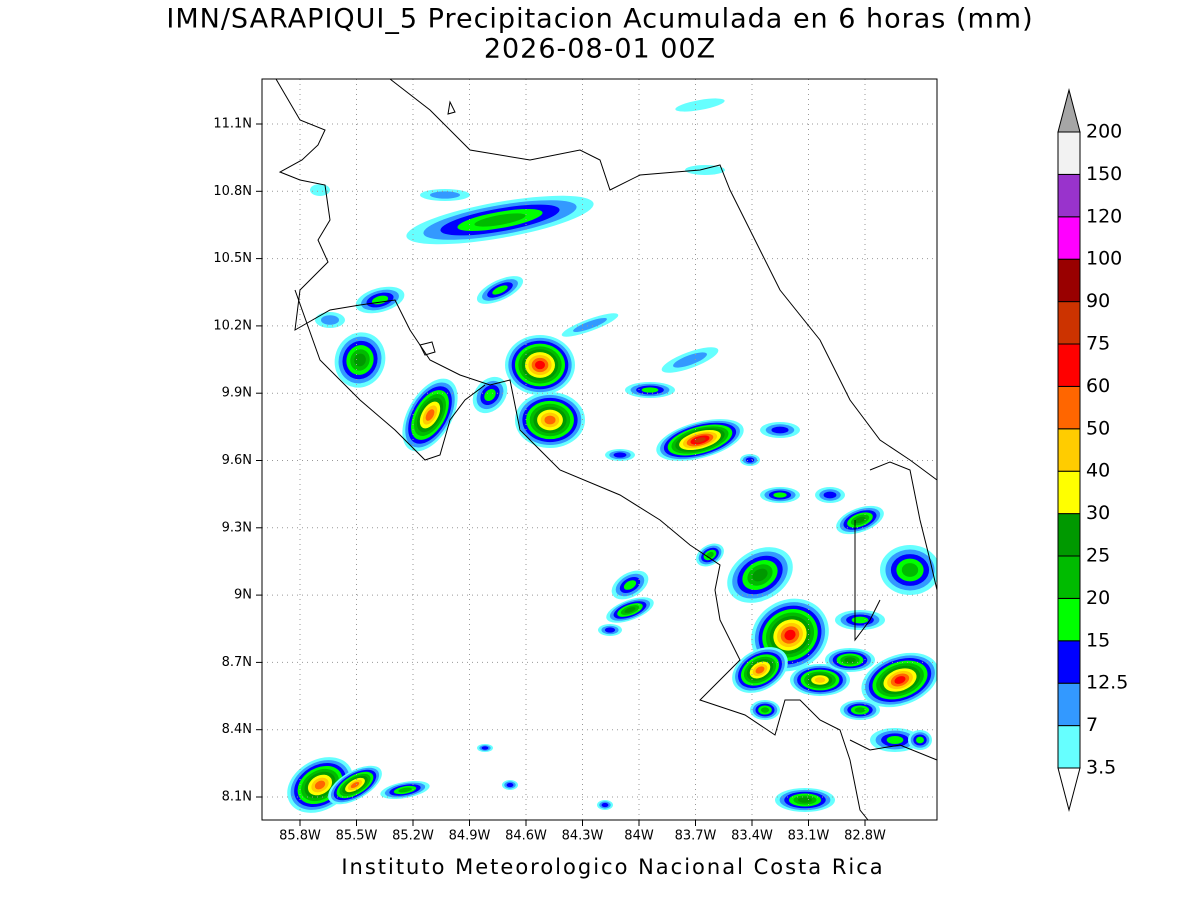 The width and height of the screenshot is (1200, 900). I want to click on lon-tick-label: 85.8W, so click(300, 836).